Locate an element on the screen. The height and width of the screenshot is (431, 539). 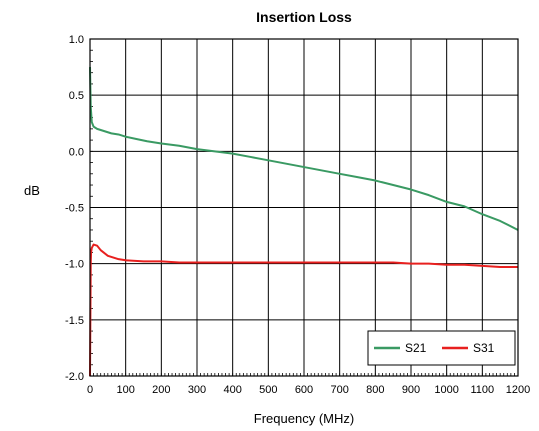
x-tick-label: 400 is located at coordinates (232, 390).